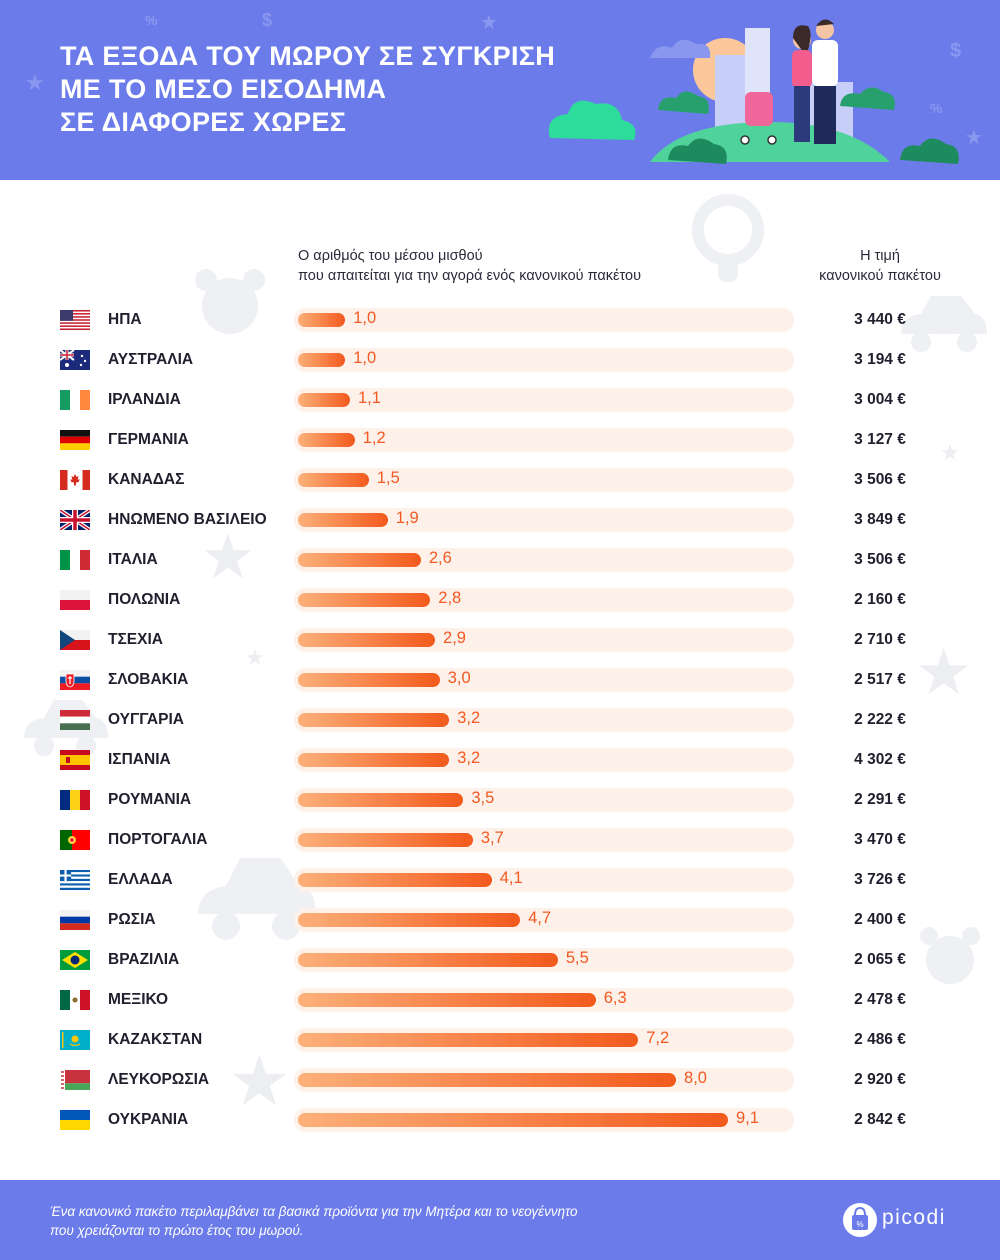  What do you see at coordinates (500, 960) in the screenshot?
I see `chart-row: ΒΡΑΖΙΛΙΑ 5,5 2 065 €` at bounding box center [500, 960].